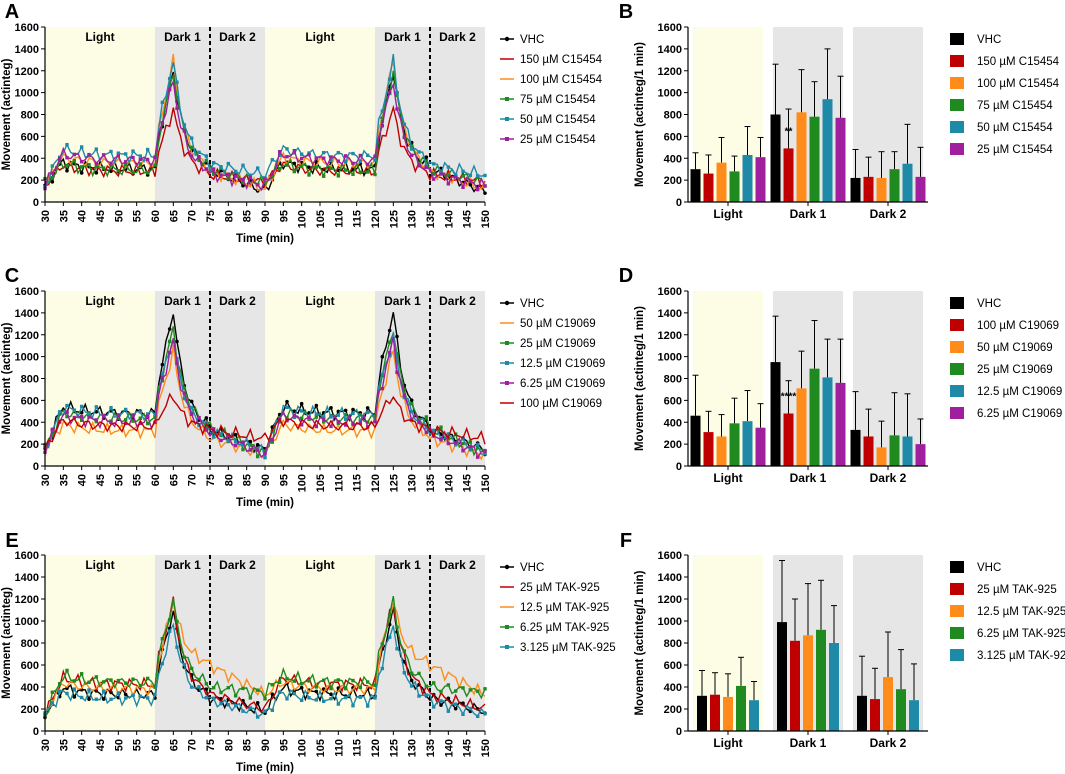 The width and height of the screenshot is (1065, 774). I want to click on x-tick-label: 110, so click(339, 219).